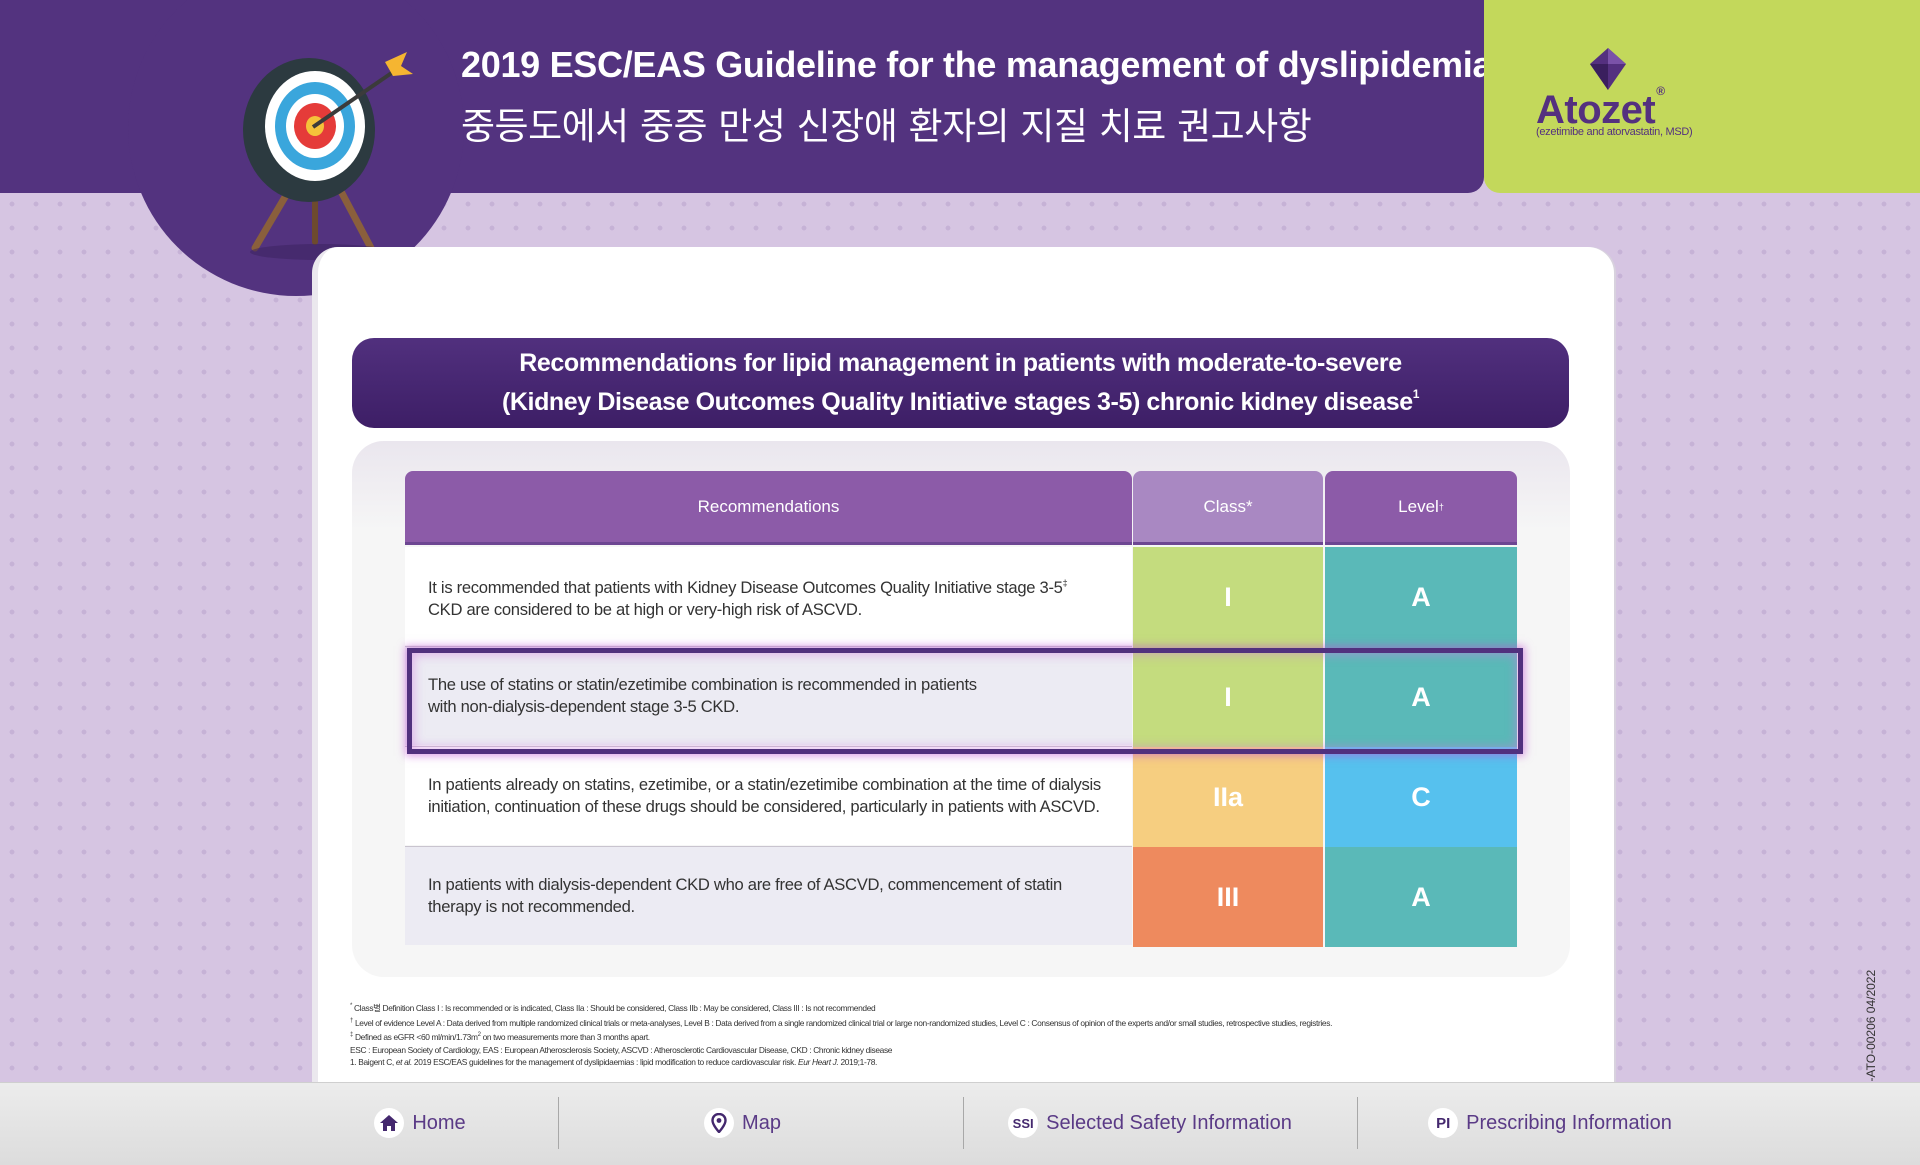 Image resolution: width=1920 pixels, height=1165 pixels. I want to click on nav-ssi-button: SSI Selected Safety Information, so click(1150, 1123).